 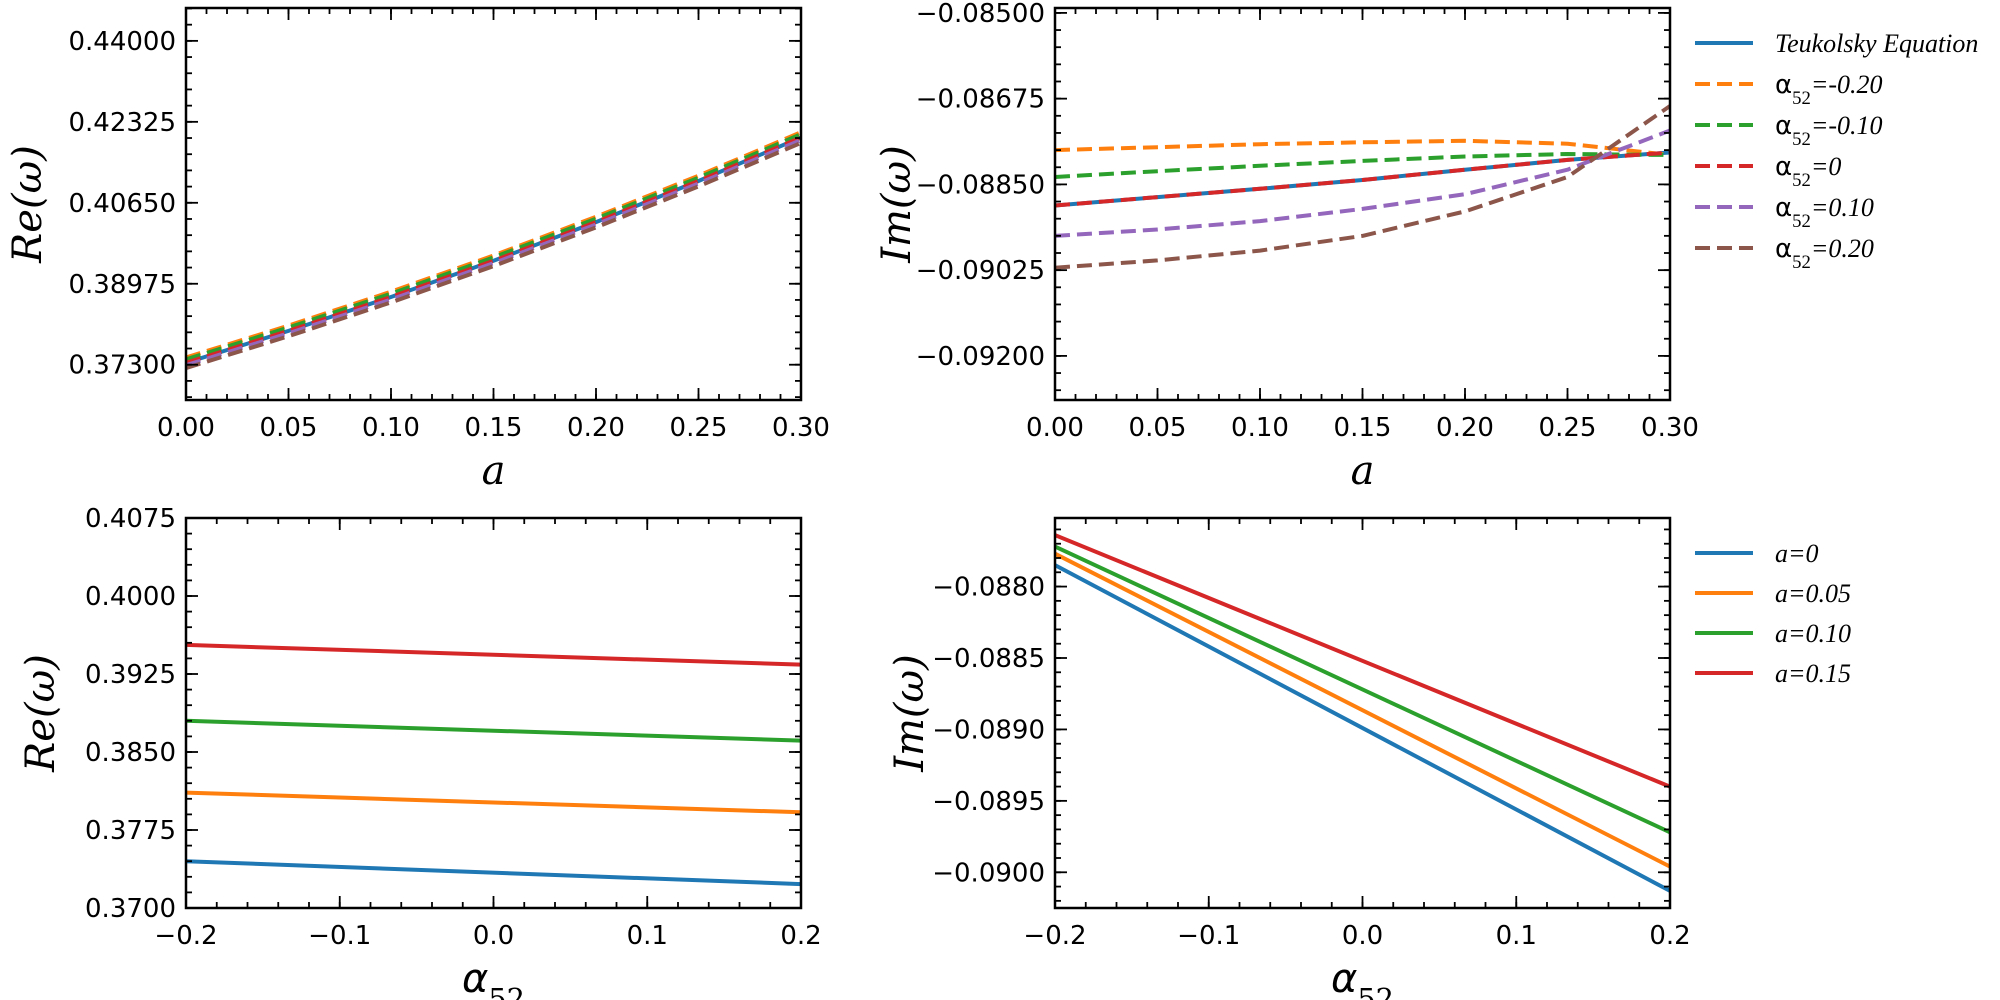 What do you see at coordinates (988, 873) in the screenshot?
I see `y-tick-label: −0.0900` at bounding box center [988, 873].